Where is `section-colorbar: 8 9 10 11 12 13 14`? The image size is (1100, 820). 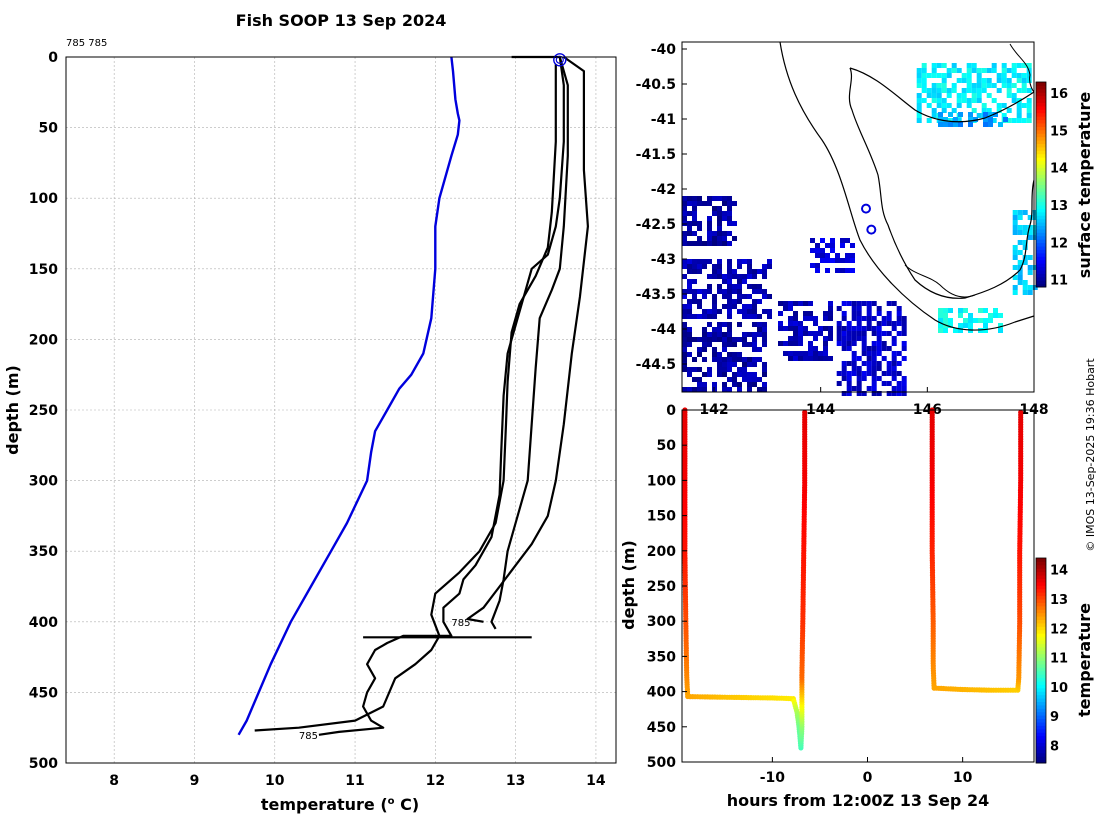 section-colorbar: 8 9 10 11 12 13 14 is located at coordinates (1051, 660).